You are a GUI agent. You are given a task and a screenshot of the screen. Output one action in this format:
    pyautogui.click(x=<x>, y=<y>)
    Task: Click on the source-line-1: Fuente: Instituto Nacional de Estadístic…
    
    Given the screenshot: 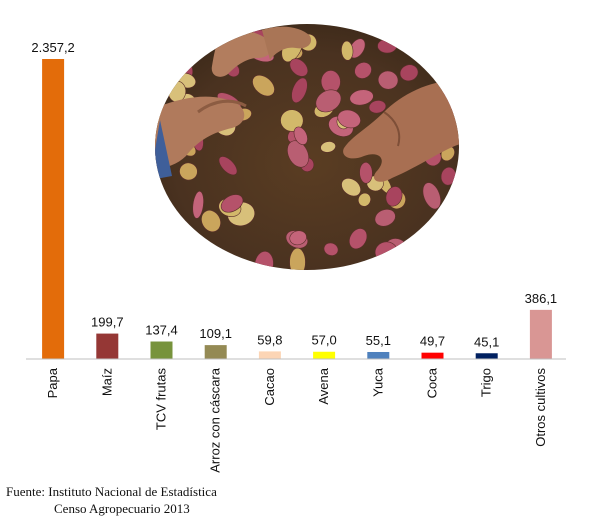 What is the action you would take?
    pyautogui.click(x=111, y=491)
    